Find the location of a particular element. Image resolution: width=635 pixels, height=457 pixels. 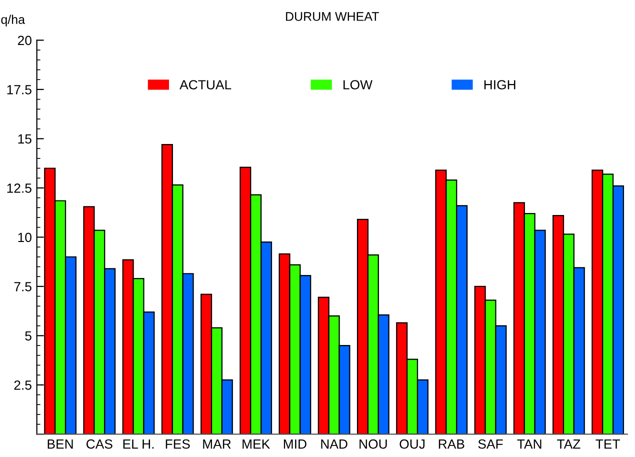

y-tick-label: 5 is located at coordinates (28, 336).